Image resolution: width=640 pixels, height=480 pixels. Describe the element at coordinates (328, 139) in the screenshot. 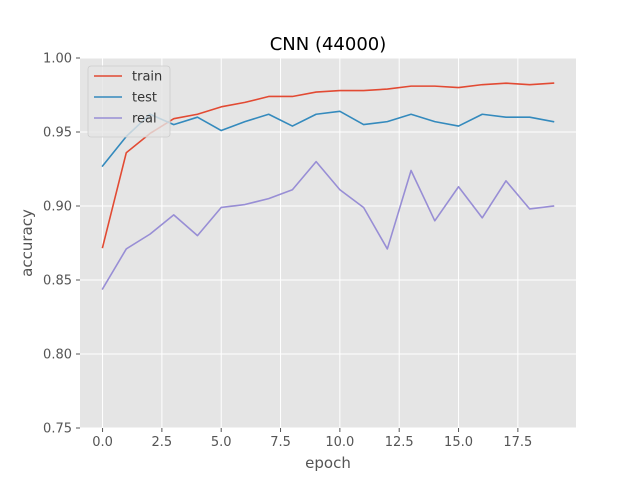

I see `series-line-test` at that location.